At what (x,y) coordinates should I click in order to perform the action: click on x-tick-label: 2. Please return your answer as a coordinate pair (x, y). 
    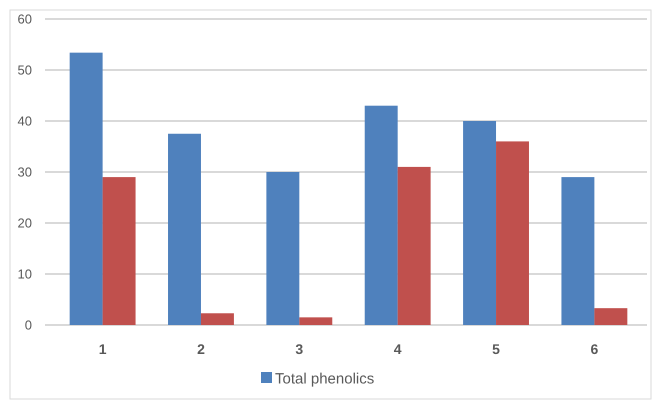
    Looking at the image, I should click on (201, 349).